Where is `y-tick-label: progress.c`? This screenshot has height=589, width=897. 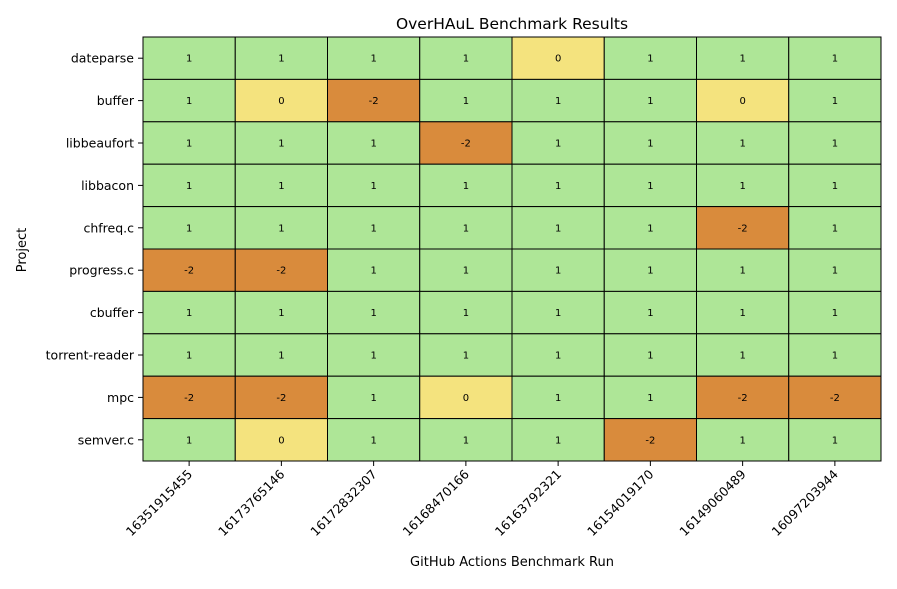
y-tick-label: progress.c is located at coordinates (101, 270).